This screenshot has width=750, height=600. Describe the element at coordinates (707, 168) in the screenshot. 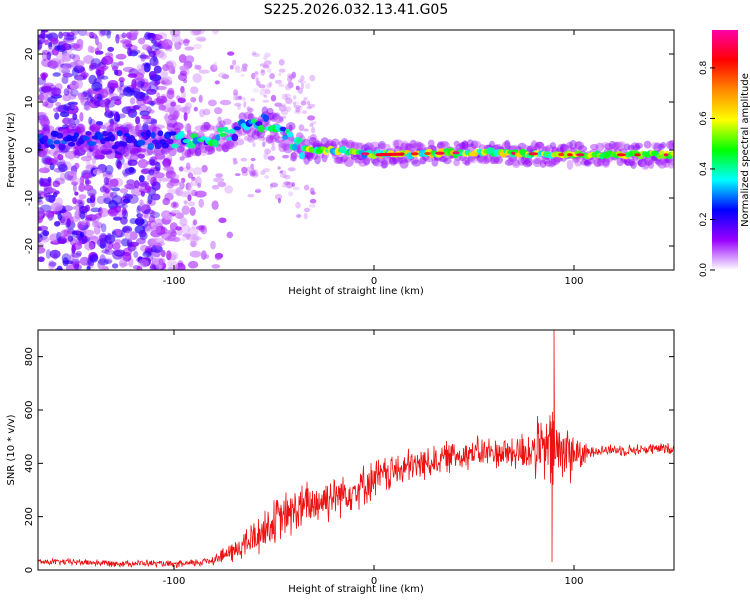

I see `colorbar-ticks: 0.0 0.2 0.4 0.6 0.8` at that location.